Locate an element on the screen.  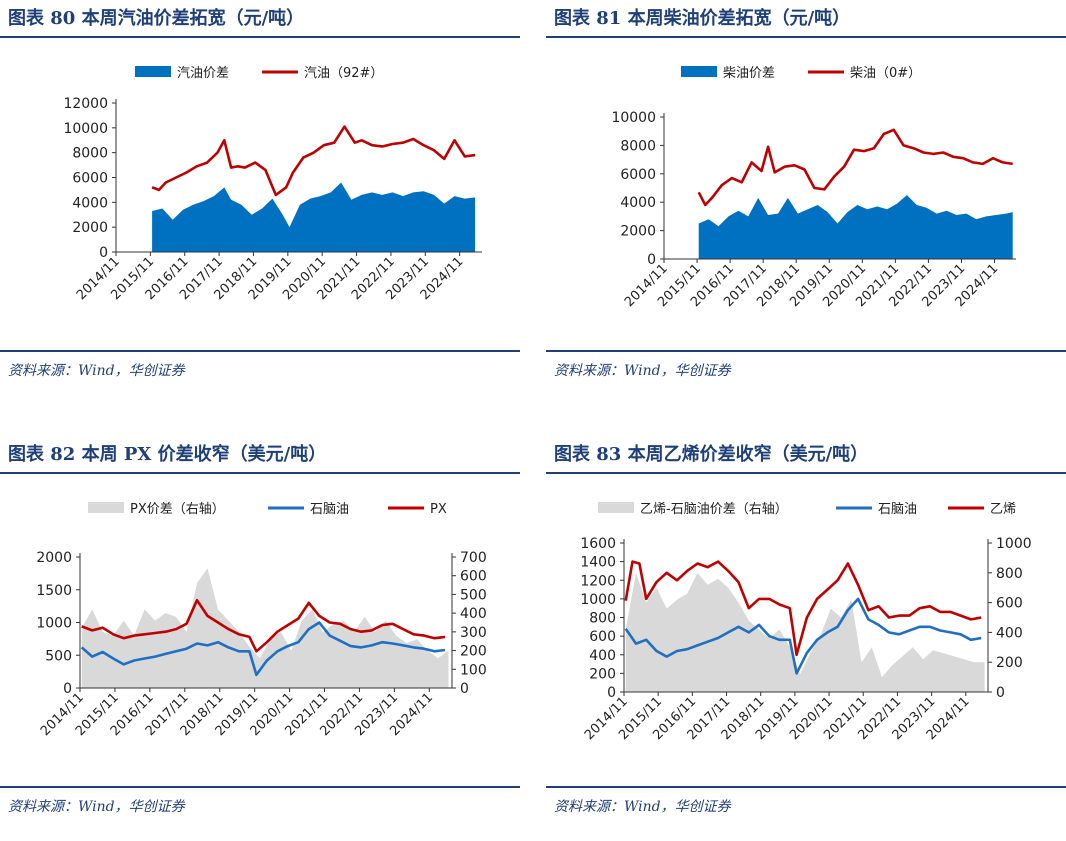
y-tick-label: 800 is located at coordinates (602, 619).